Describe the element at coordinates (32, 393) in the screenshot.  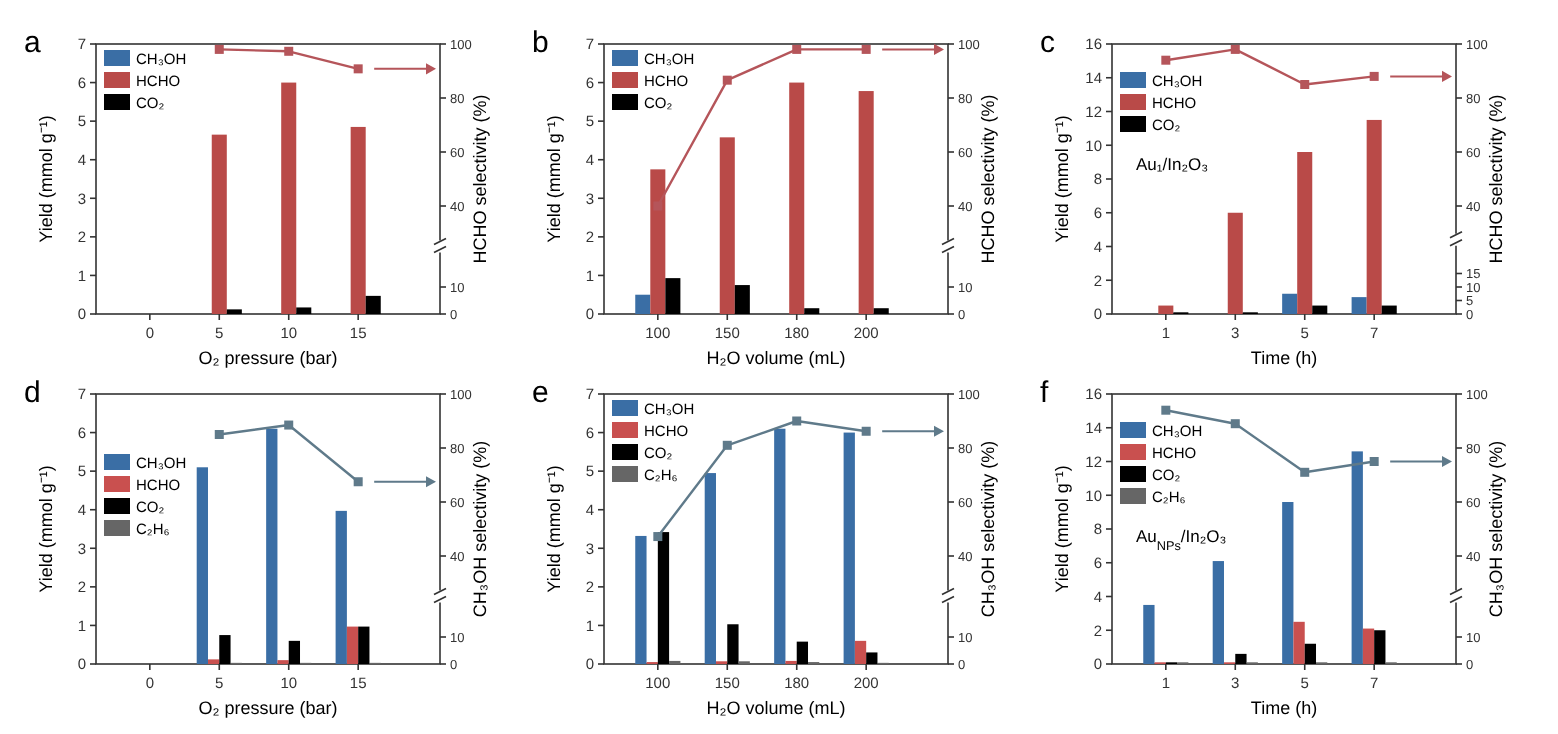
I see `chart-title: d` at that location.